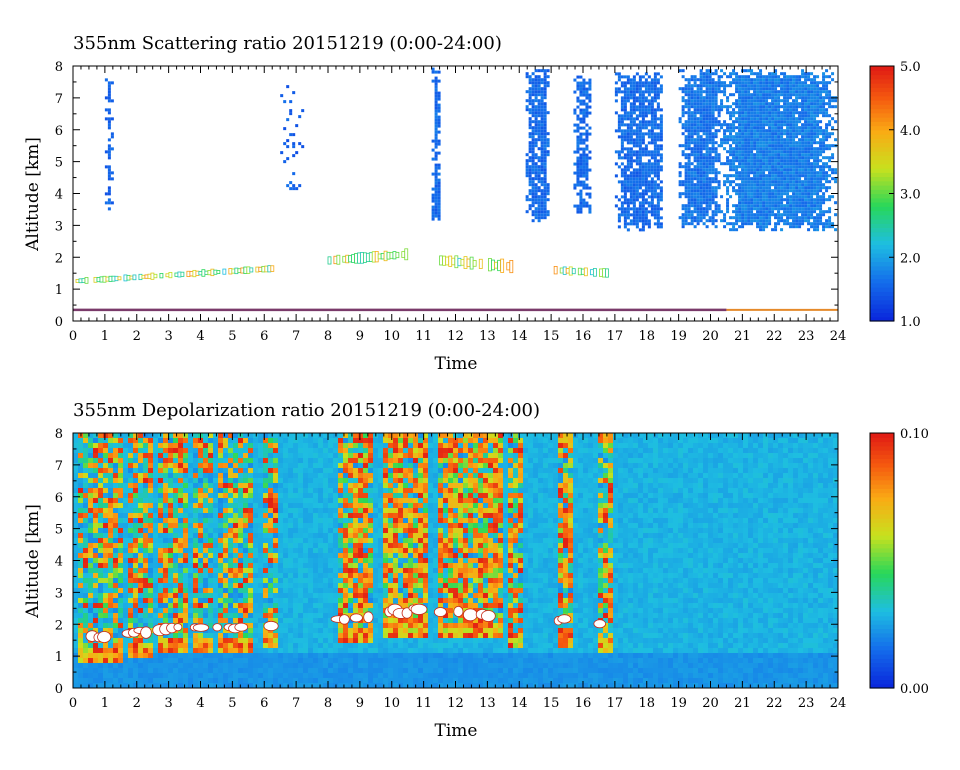  What do you see at coordinates (365, 257) in the screenshot?
I see `aerosol-cell` at bounding box center [365, 257].